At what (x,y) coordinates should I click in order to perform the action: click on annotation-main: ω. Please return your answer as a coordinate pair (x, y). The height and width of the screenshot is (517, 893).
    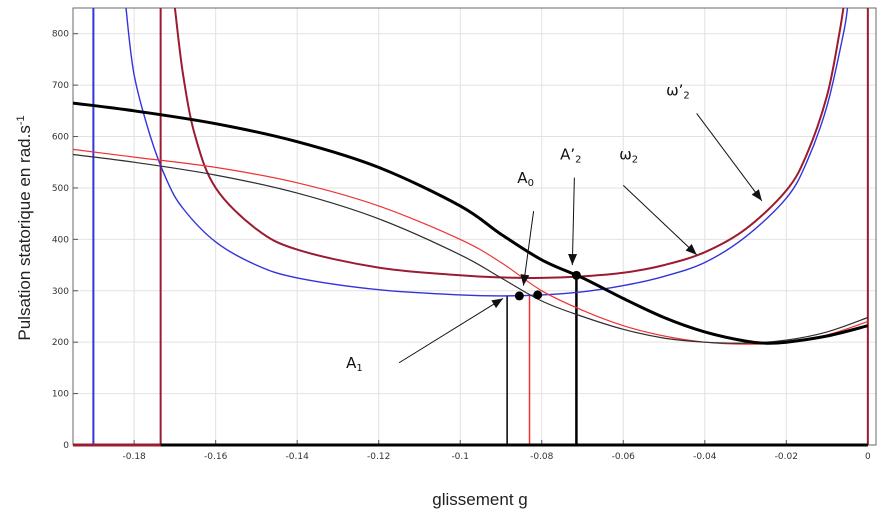
    Looking at the image, I should click on (625, 155).